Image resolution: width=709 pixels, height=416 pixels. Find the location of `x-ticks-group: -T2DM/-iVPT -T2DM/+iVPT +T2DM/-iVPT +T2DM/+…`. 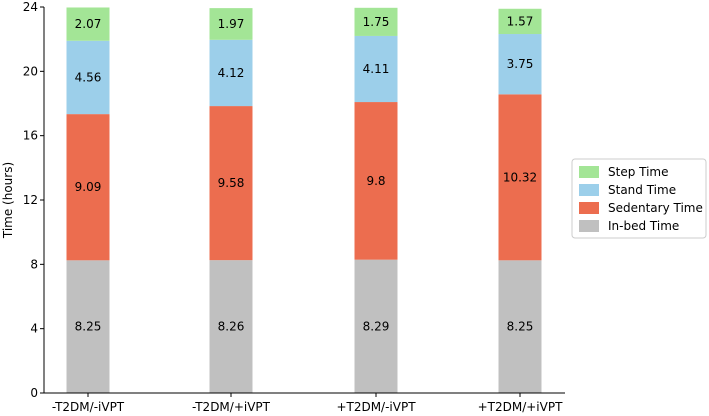

x-ticks-group: -T2DM/-iVPT -T2DM/+iVPT +T2DM/-iVPT +T2DM/+… is located at coordinates (307, 403).